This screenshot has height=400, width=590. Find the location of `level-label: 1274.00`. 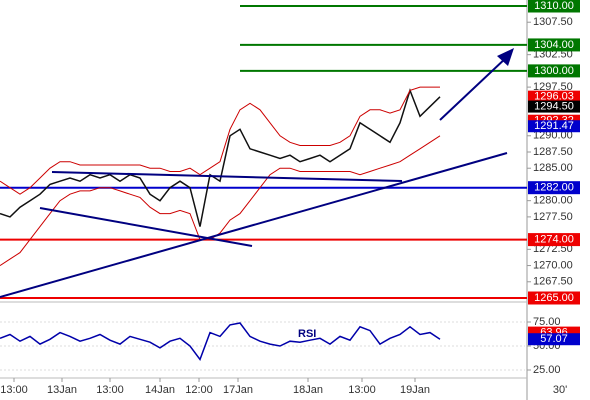

level-label: 1274.00 is located at coordinates (554, 240).